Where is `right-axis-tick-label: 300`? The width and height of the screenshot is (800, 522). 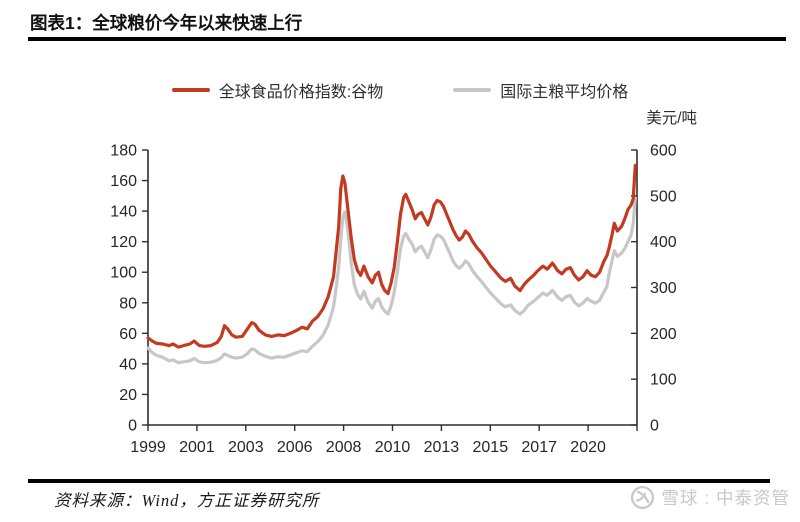
right-axis-tick-label: 300 is located at coordinates (663, 288).